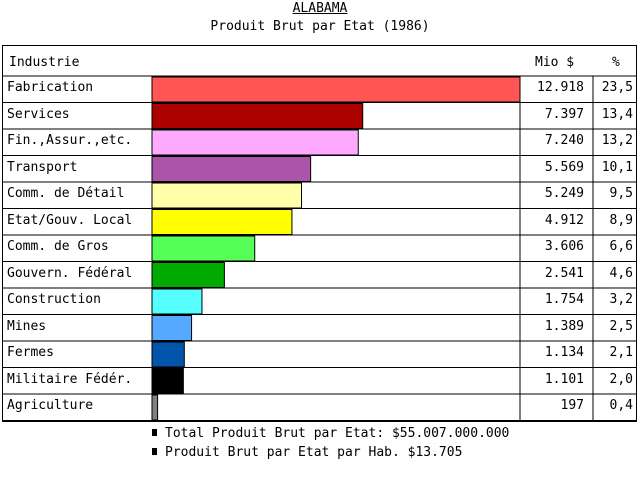  I want to click on row-percent: 2,1, so click(621, 352).